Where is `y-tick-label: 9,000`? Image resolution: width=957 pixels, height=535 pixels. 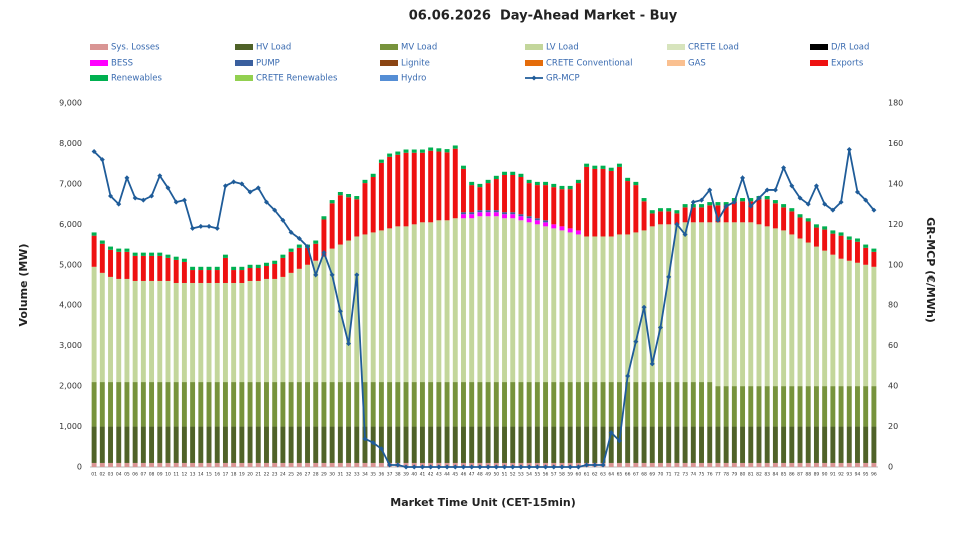 y-tick-label: 9,000 is located at coordinates (70, 103).